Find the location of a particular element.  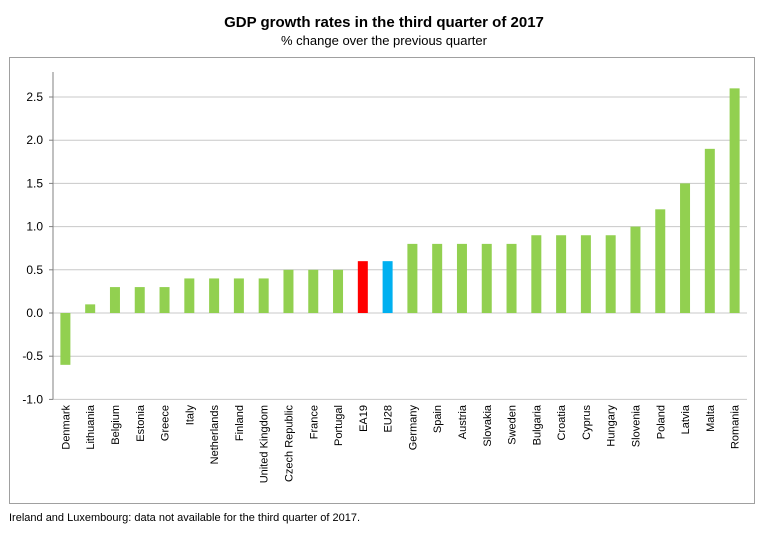

x-tick-label: Finland is located at coordinates (240, 423).